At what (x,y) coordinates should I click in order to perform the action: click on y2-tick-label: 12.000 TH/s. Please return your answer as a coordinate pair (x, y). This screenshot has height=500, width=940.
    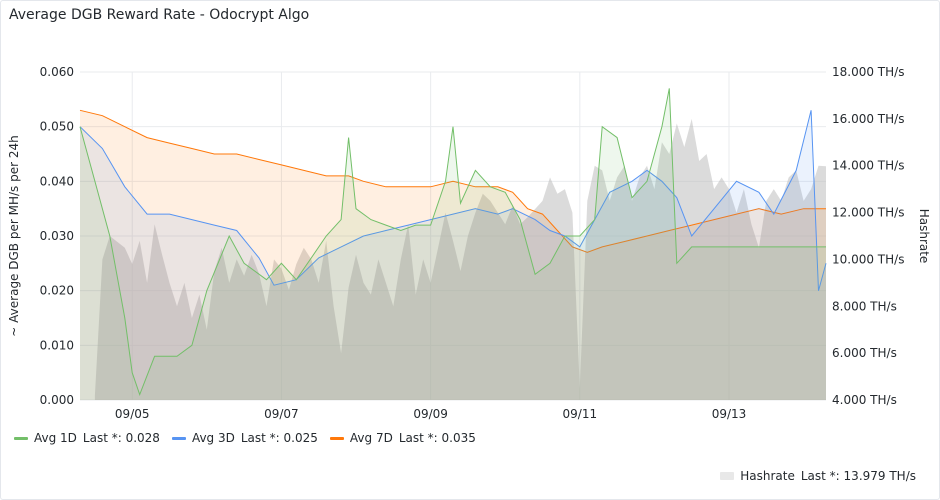
    Looking at the image, I should click on (868, 213).